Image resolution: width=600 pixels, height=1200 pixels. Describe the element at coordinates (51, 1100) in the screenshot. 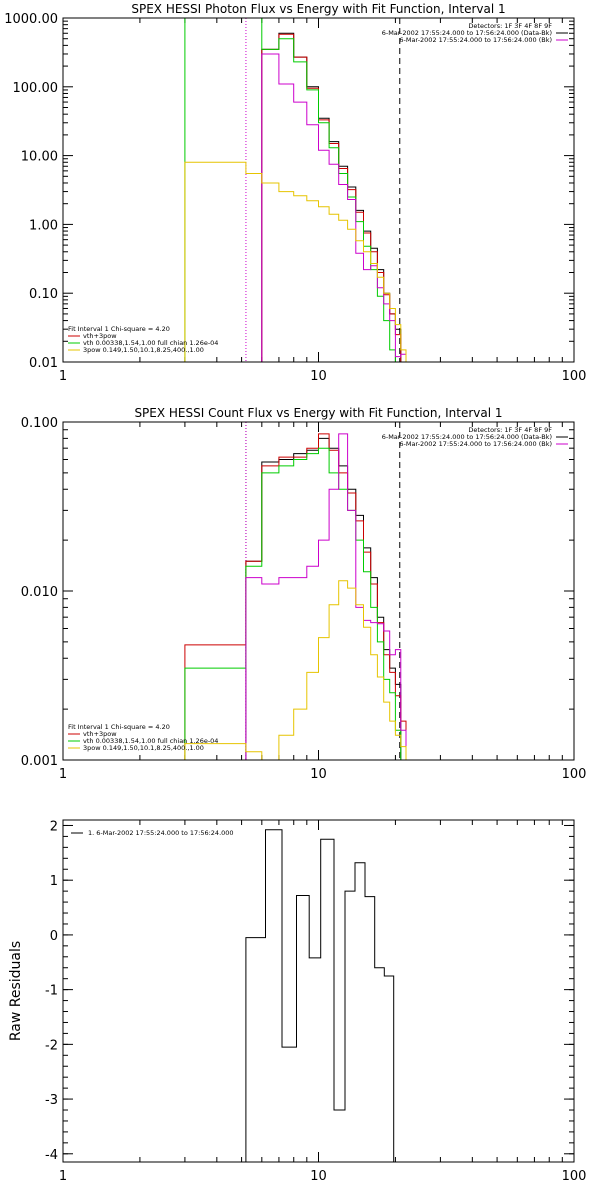

I see `y-tick-label: -3` at that location.